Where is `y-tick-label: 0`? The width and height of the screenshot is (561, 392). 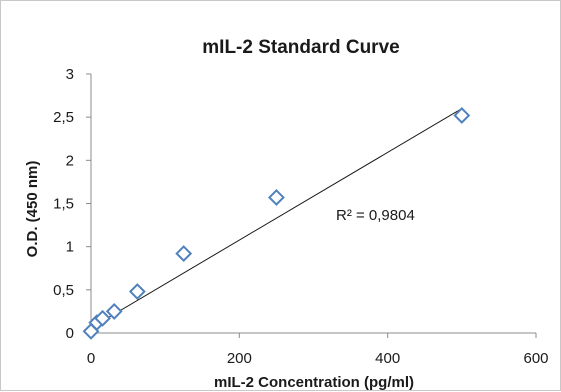 y-tick-label: 0 is located at coordinates (70, 333).